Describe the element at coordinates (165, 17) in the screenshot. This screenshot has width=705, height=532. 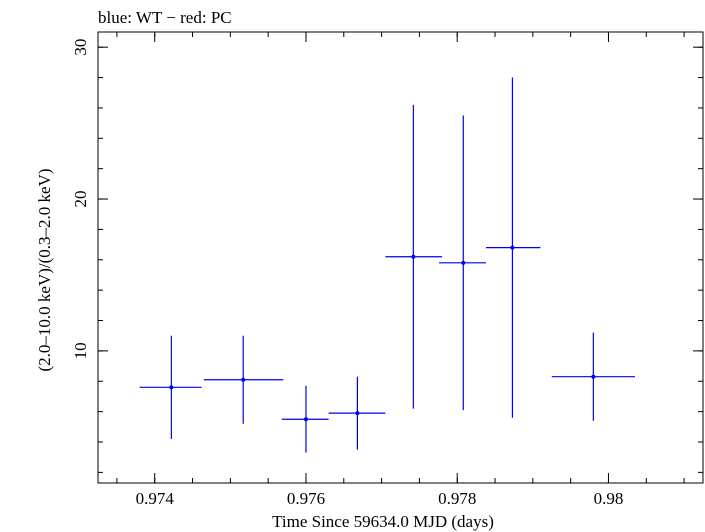
I see `chart-title: blue: WT − red: PC` at that location.